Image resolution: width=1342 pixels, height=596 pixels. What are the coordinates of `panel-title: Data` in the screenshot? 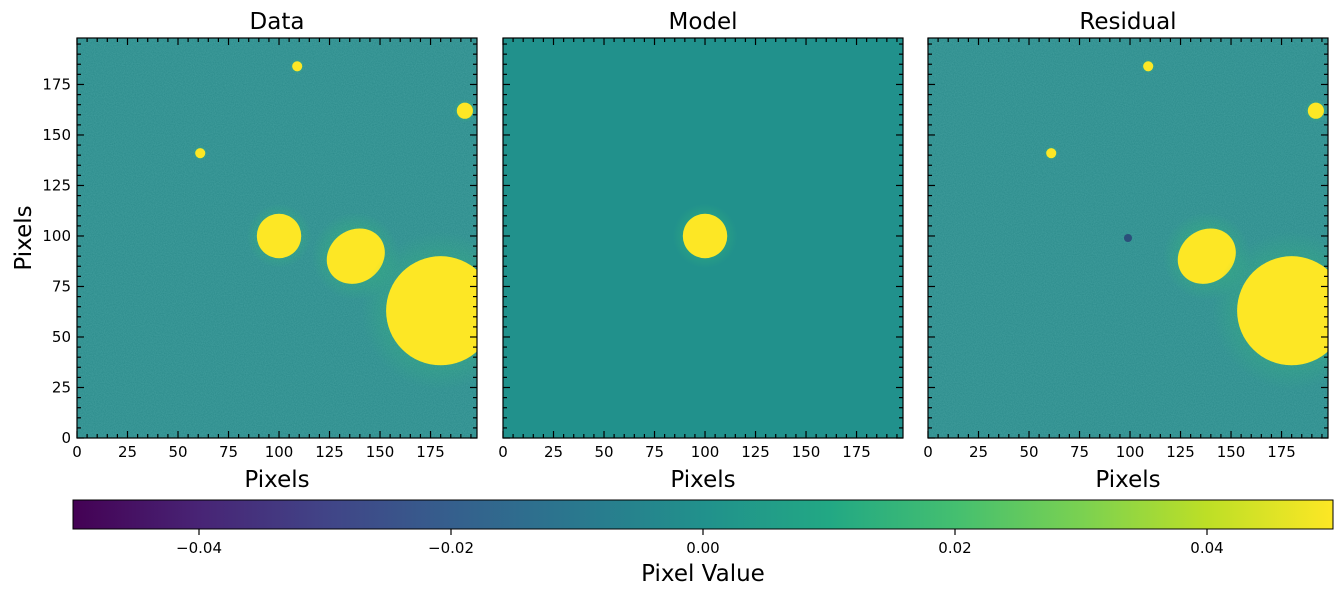 It's located at (277, 22).